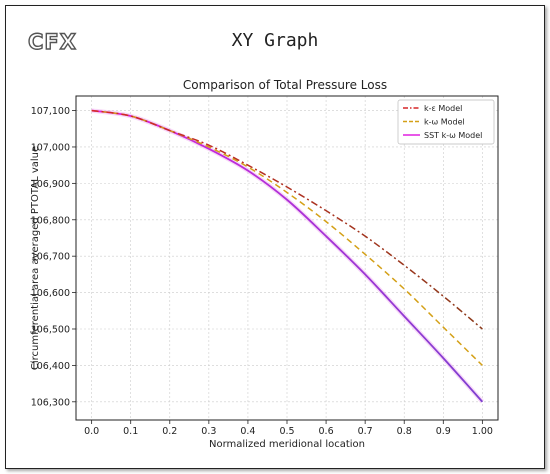 The image size is (550, 474). I want to click on legend-label-1: k-ω Model, so click(444, 122).